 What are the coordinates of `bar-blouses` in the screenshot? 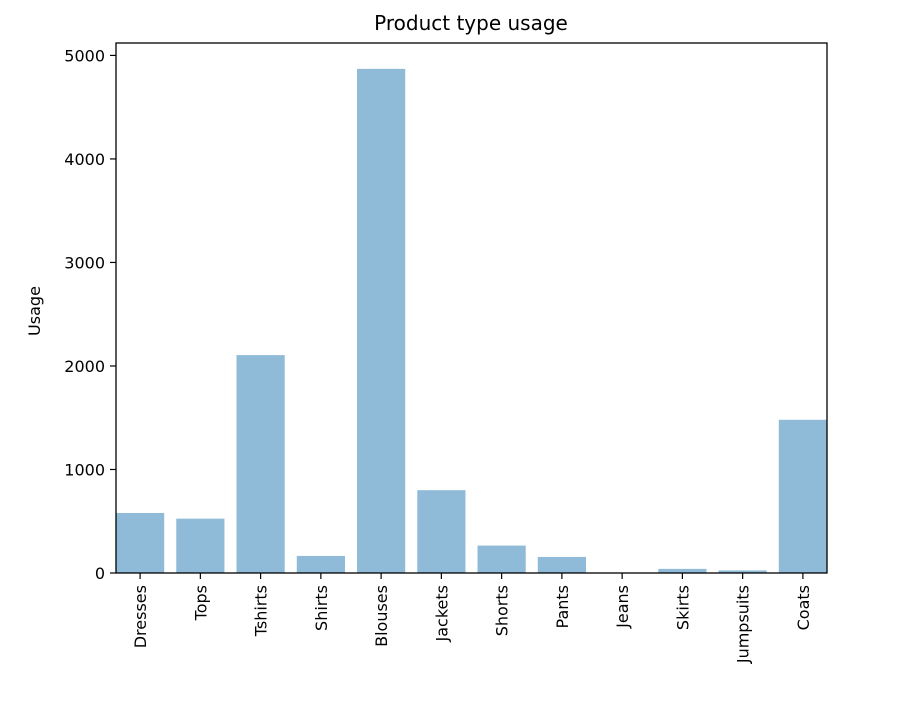 It's located at (381, 320).